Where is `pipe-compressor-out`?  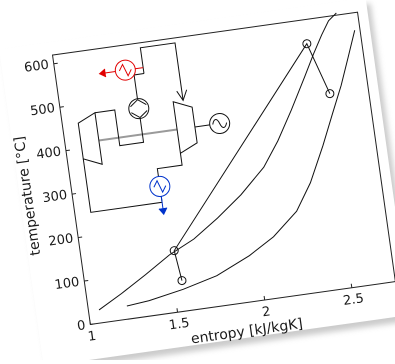
pipe-compressor-out is located at coordinates (119, 128).